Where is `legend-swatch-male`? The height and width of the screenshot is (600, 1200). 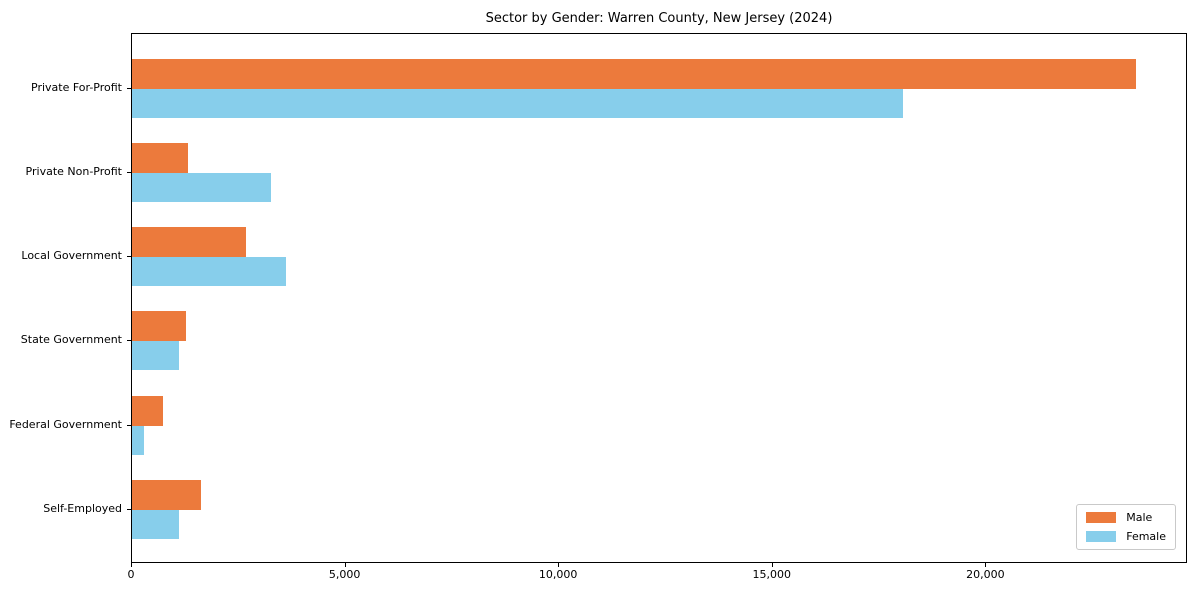 legend-swatch-male is located at coordinates (1101, 517).